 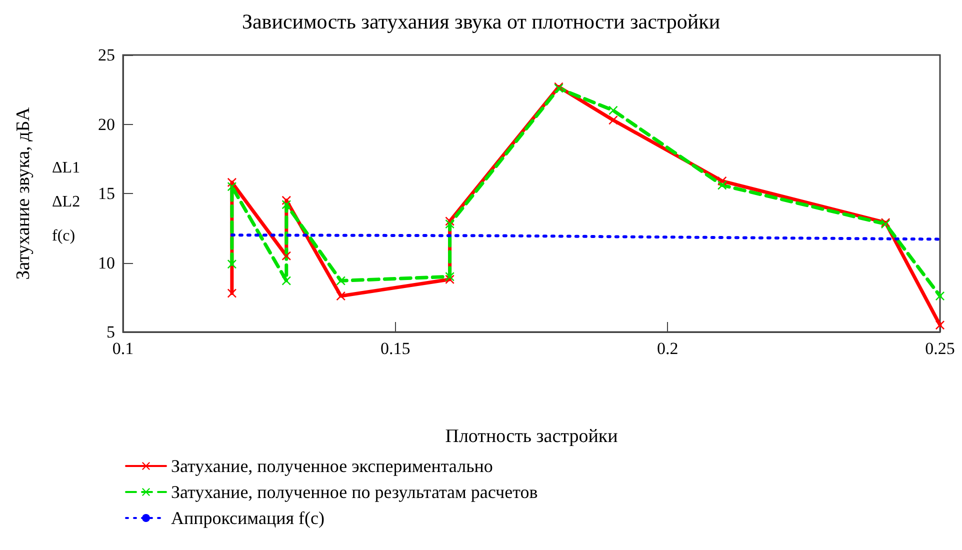 I want to click on text: f(c), so click(x=64, y=236).